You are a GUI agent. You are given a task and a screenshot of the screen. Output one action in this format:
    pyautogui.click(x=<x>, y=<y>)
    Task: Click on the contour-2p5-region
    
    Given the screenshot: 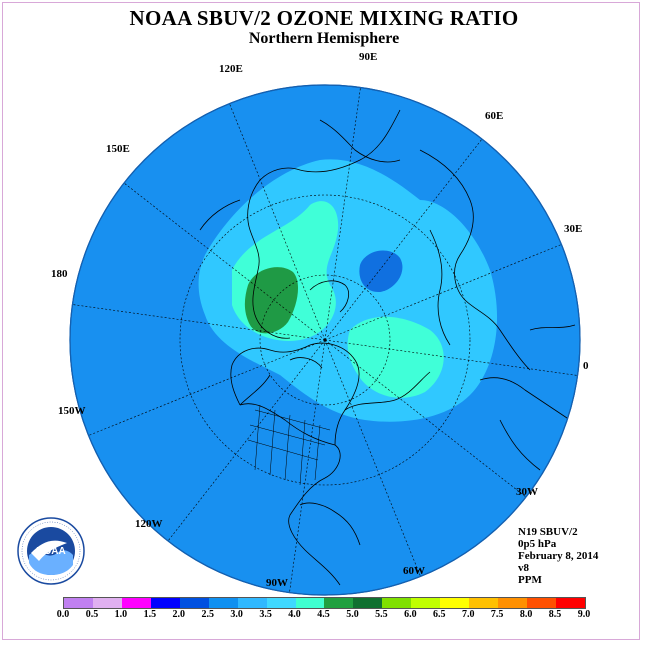 What is the action you would take?
    pyautogui.click(x=381, y=271)
    